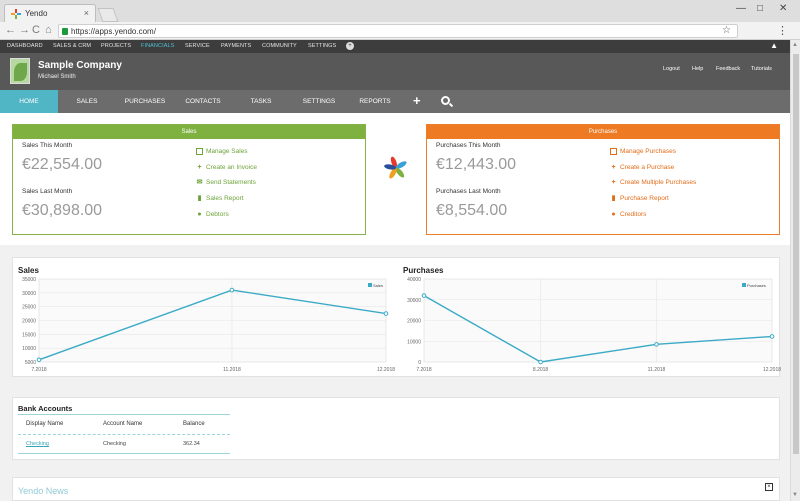 Image resolution: width=800 pixels, height=501 pixels. Describe the element at coordinates (10, 30) in the screenshot. I see `back-icon: ←` at that location.